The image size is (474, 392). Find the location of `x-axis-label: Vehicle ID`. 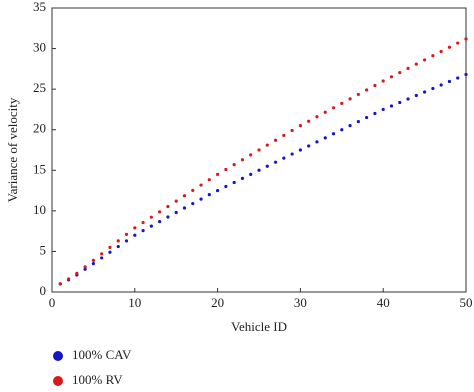

x-axis-label: Vehicle ID is located at coordinates (259, 326).